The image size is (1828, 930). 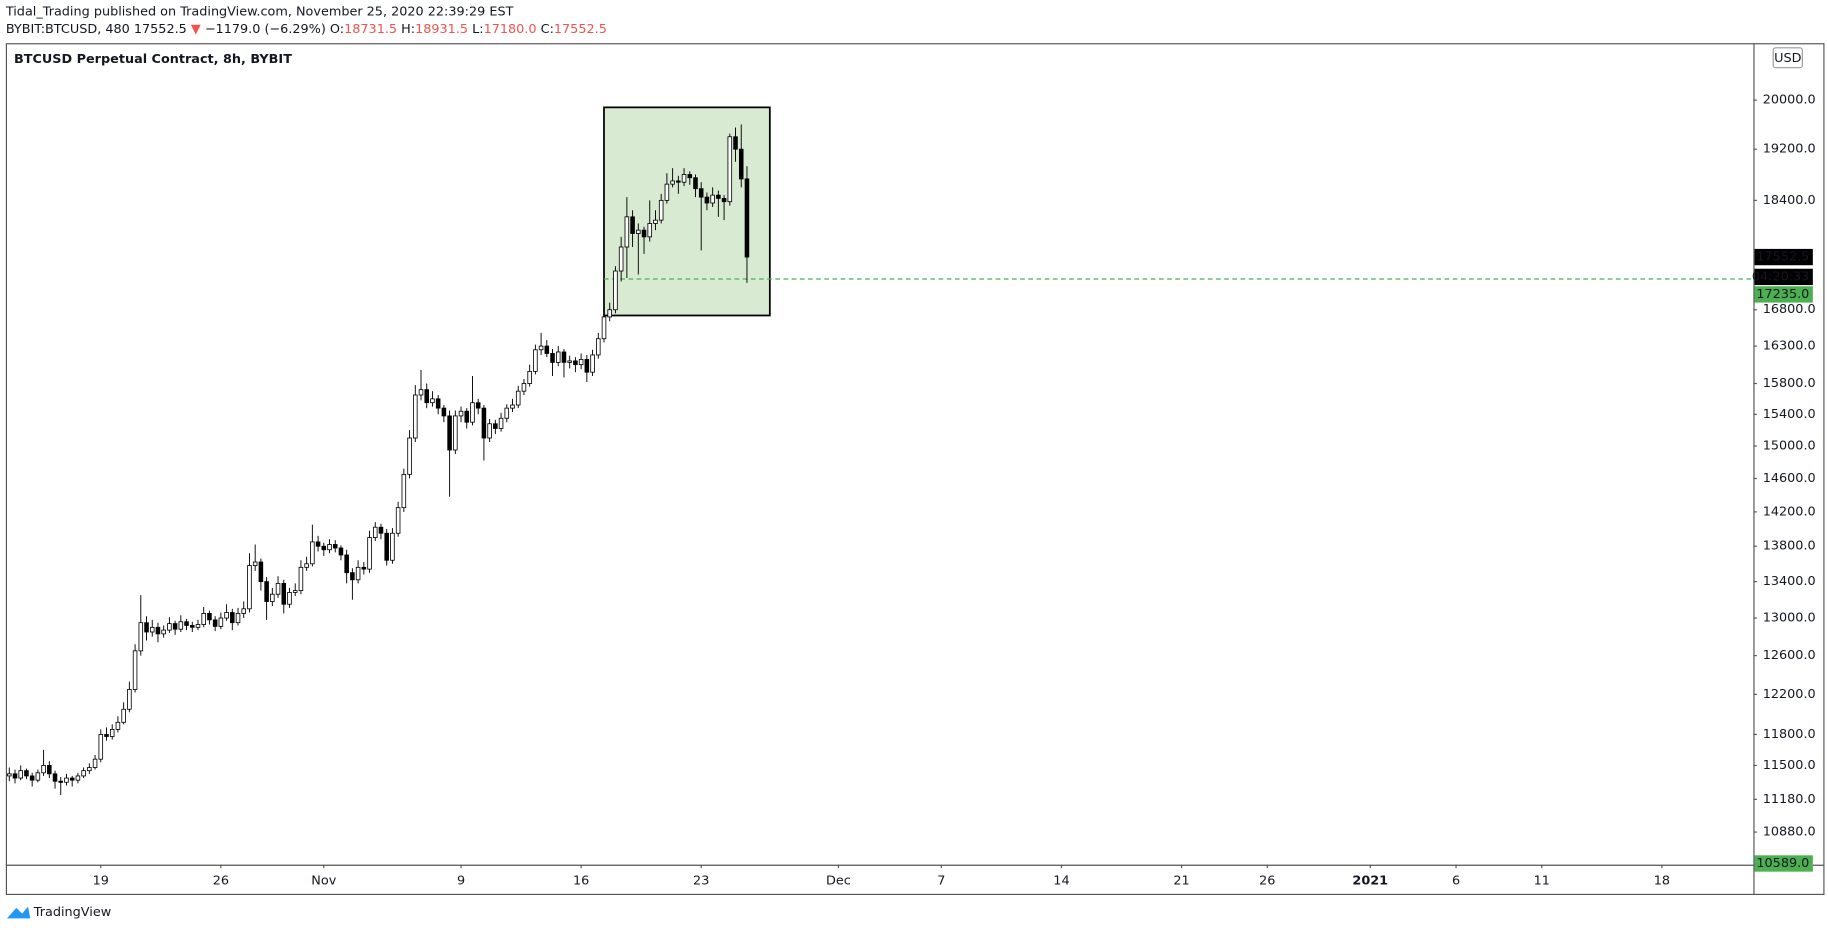 I want to click on x-tick-label: 23, so click(x=701, y=880).